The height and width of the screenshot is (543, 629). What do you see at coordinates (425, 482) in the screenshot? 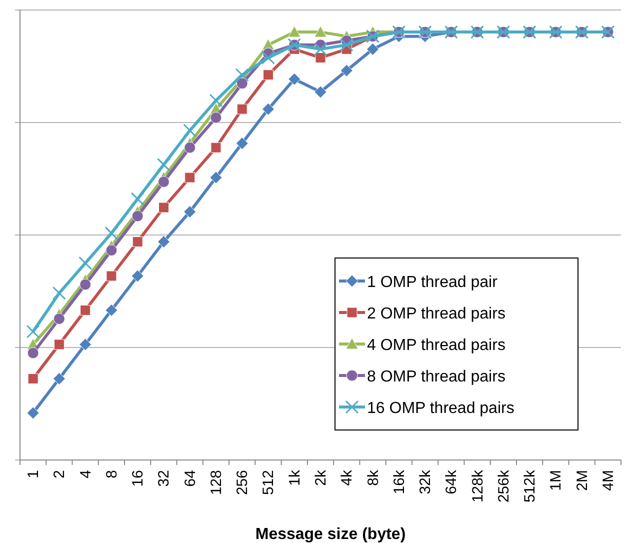
I see `x-tick-label: 32k` at bounding box center [425, 482].